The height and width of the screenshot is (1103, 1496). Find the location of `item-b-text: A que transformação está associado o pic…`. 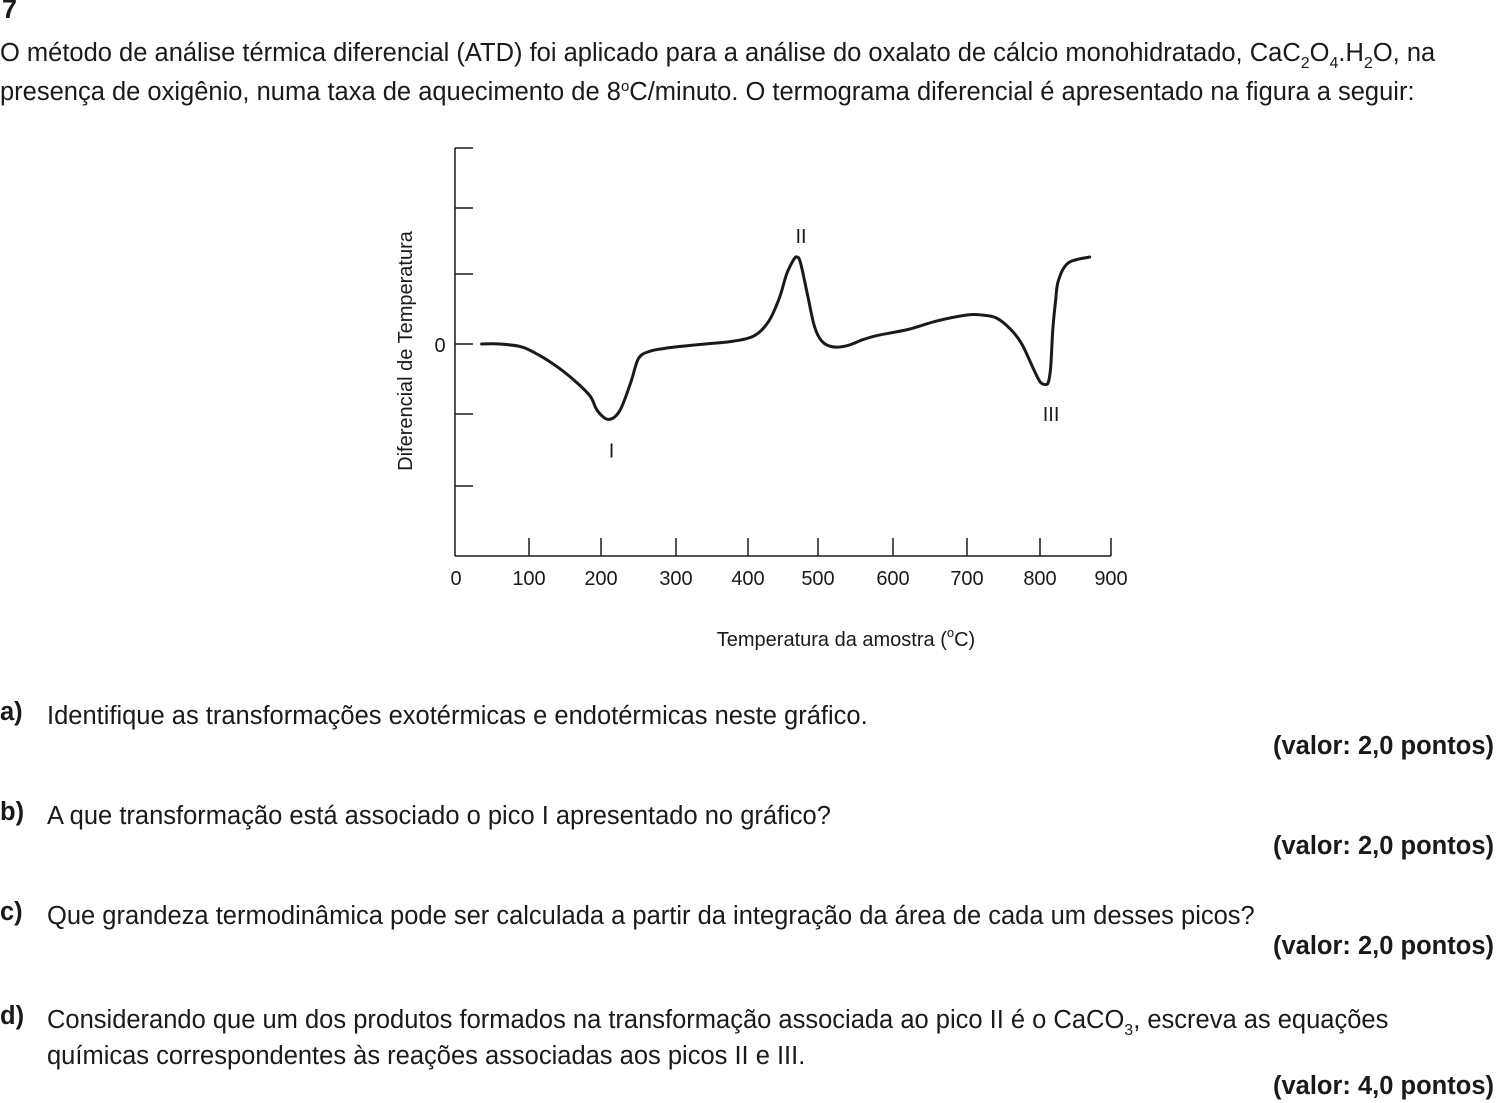

item-b-text: A que transformação está associado o pic… is located at coordinates (439, 816).